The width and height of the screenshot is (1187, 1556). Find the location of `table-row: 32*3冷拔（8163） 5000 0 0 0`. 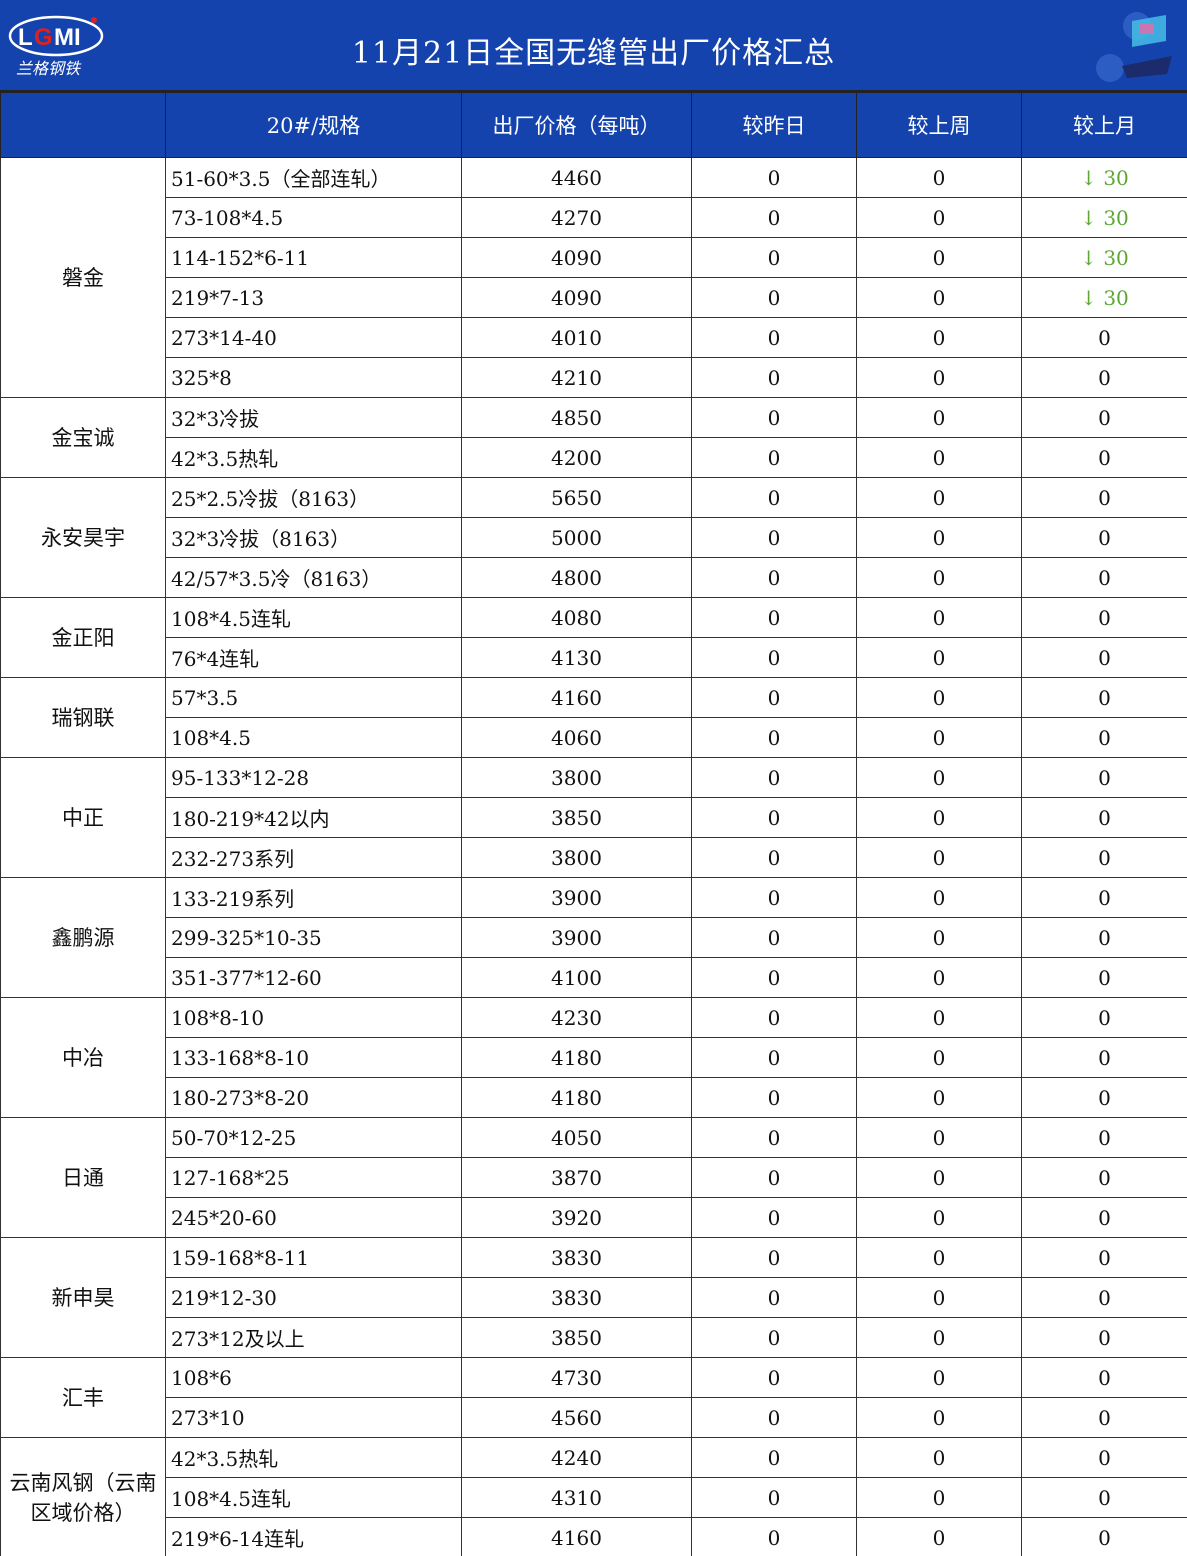

table-row: 32*3冷拔（8163） 5000 0 0 0 is located at coordinates (594, 537).